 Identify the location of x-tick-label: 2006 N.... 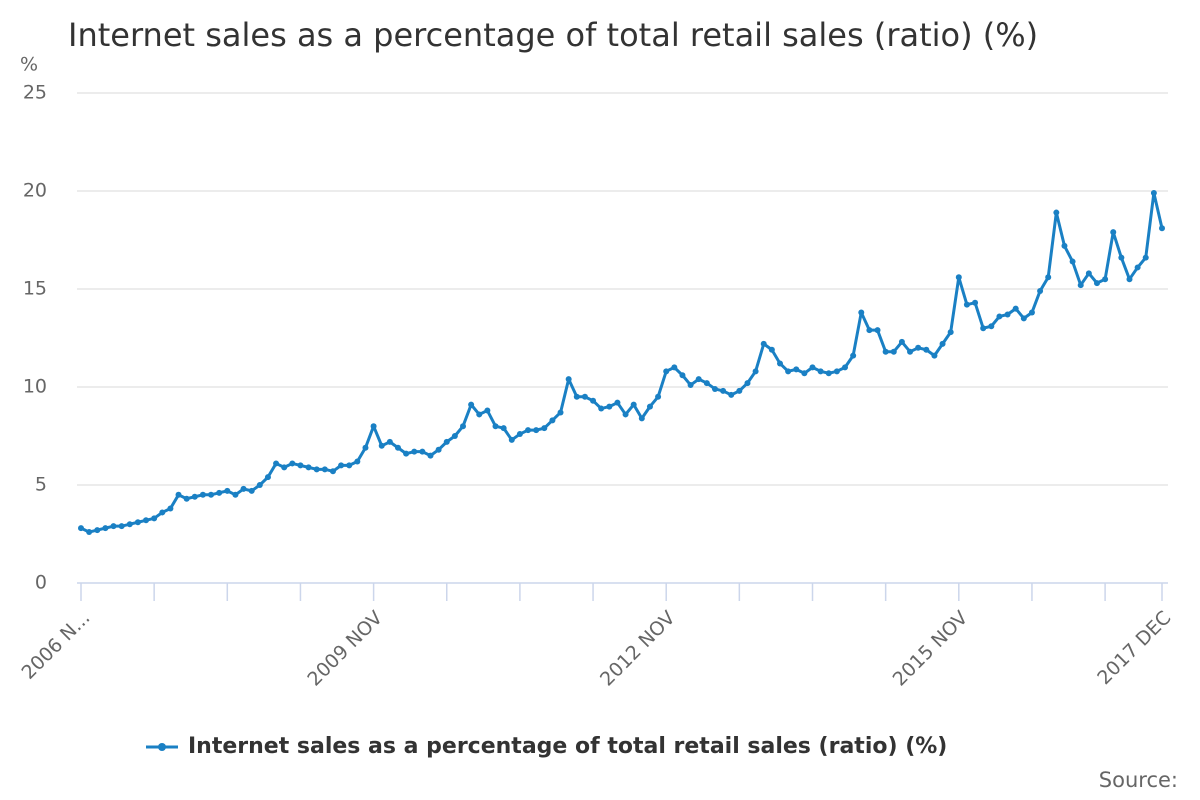
(56, 645).